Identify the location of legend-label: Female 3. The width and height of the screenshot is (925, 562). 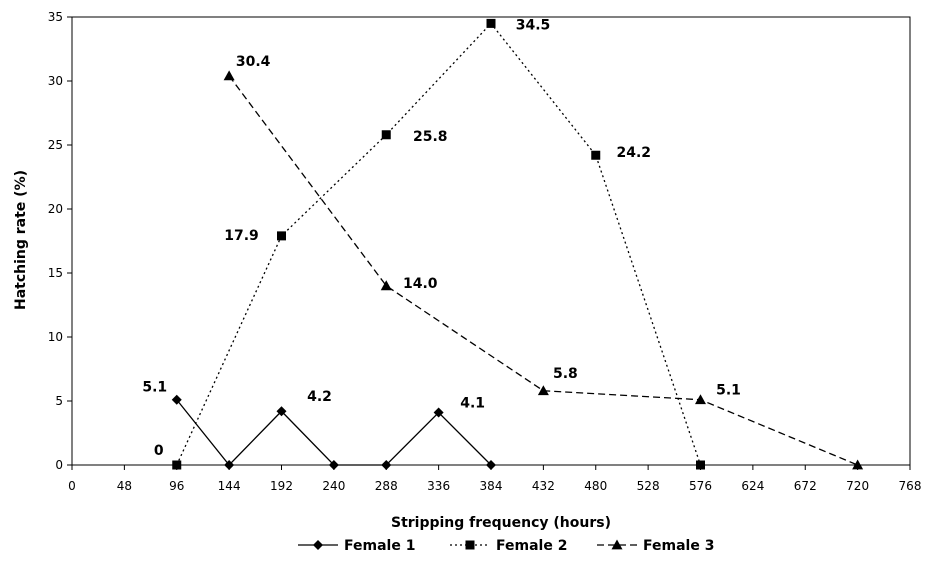
(678, 546).